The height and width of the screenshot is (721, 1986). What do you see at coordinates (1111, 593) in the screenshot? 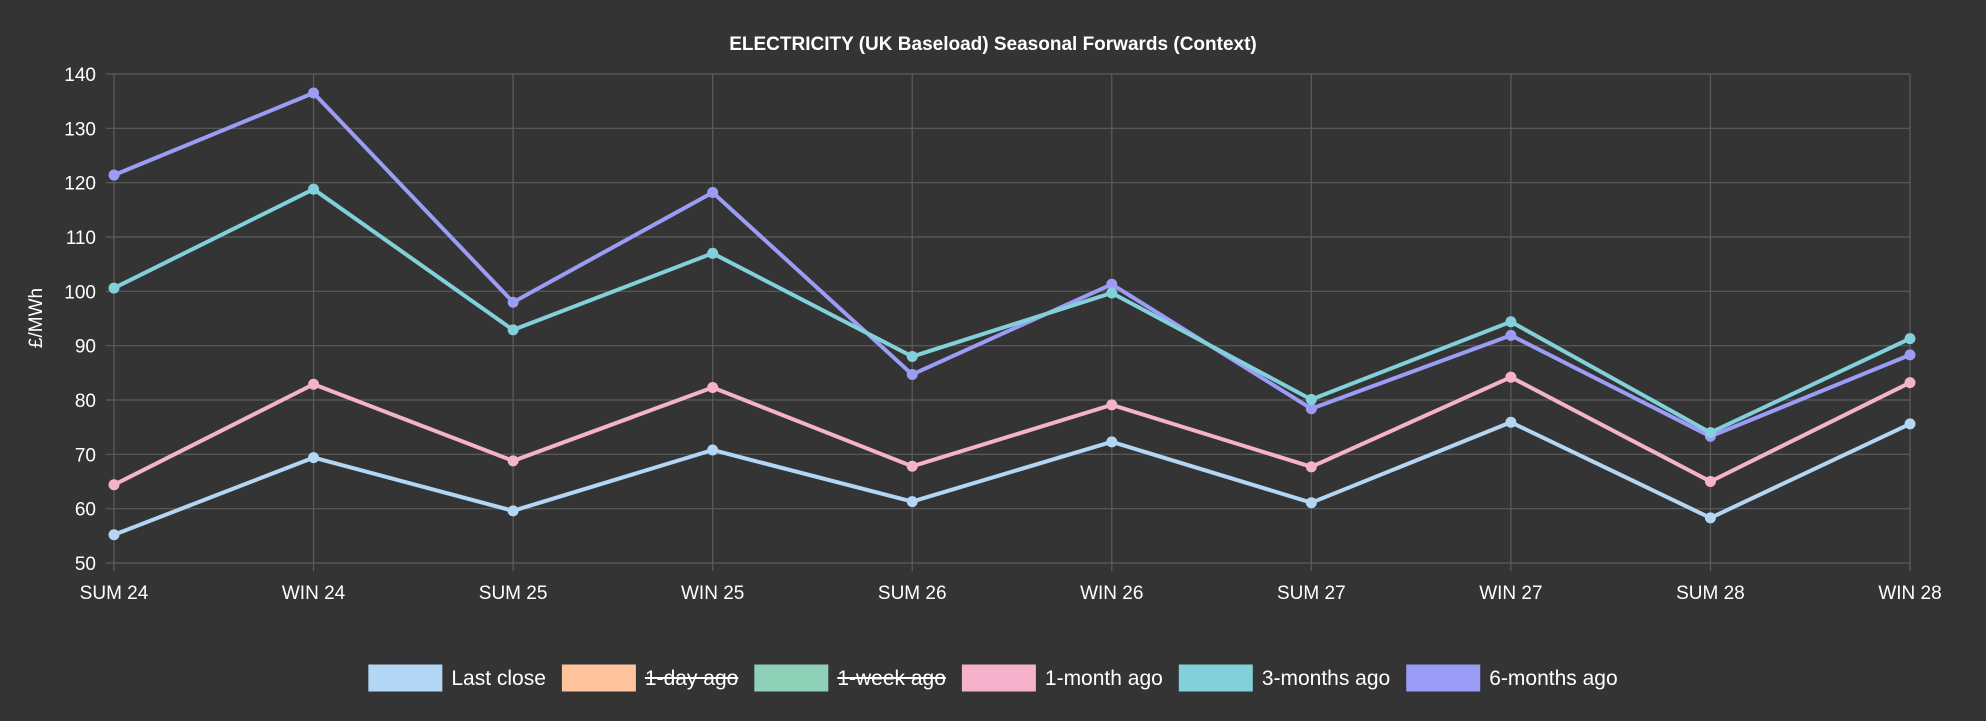
I see `x-tick-label: WIN 26` at bounding box center [1111, 593].